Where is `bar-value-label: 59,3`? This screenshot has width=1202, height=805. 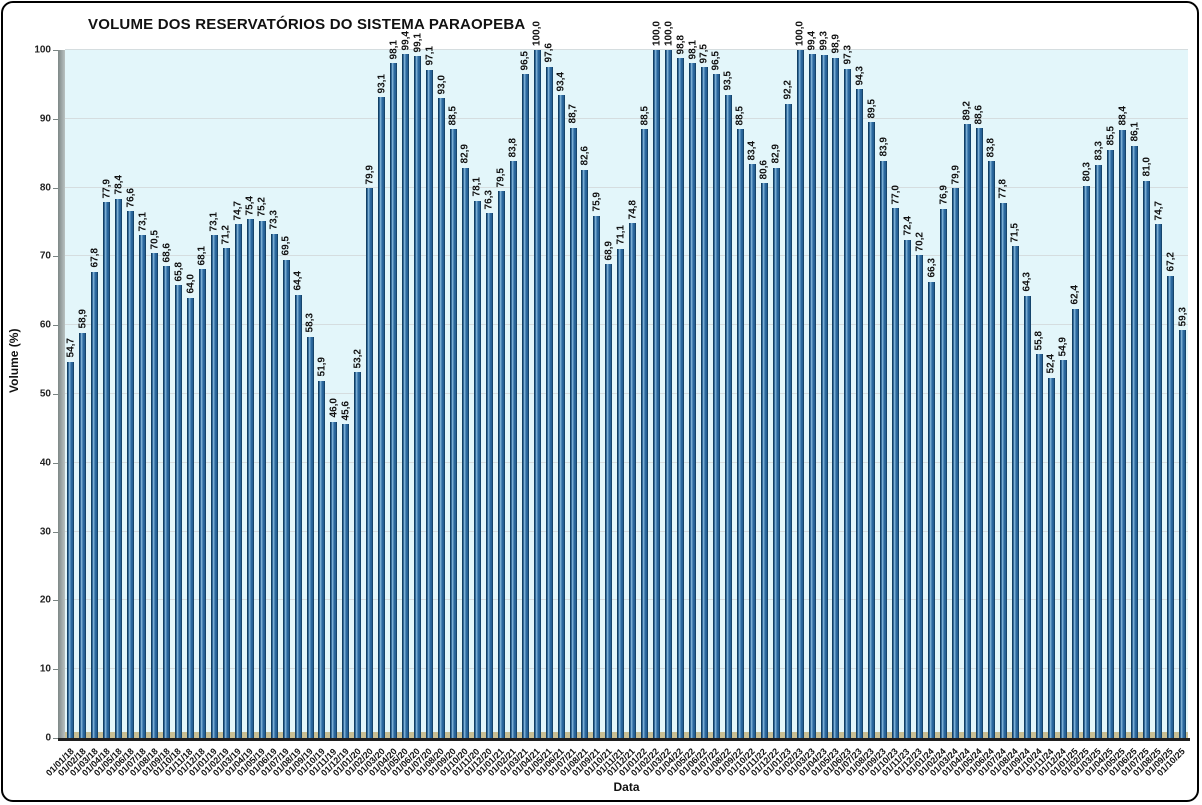
bar-value-label: 59,3 is located at coordinates (1183, 316).